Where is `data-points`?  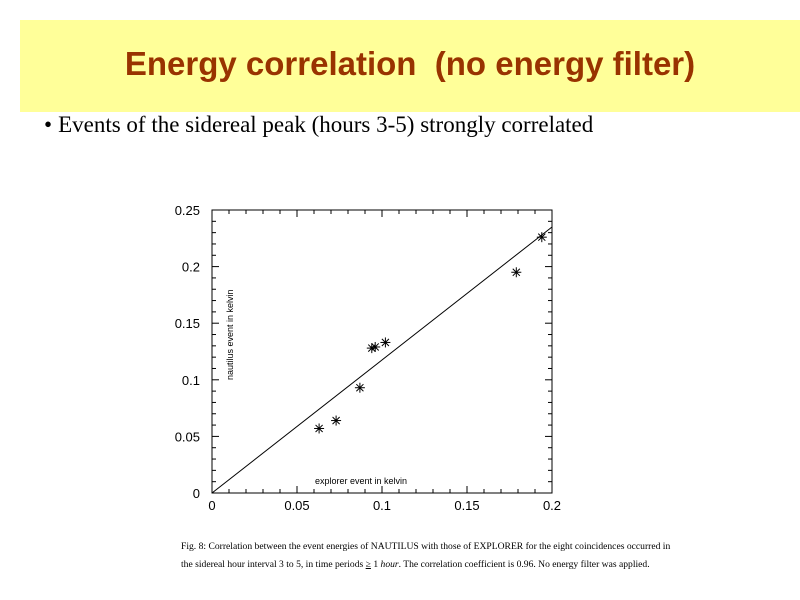 data-points is located at coordinates (430, 333).